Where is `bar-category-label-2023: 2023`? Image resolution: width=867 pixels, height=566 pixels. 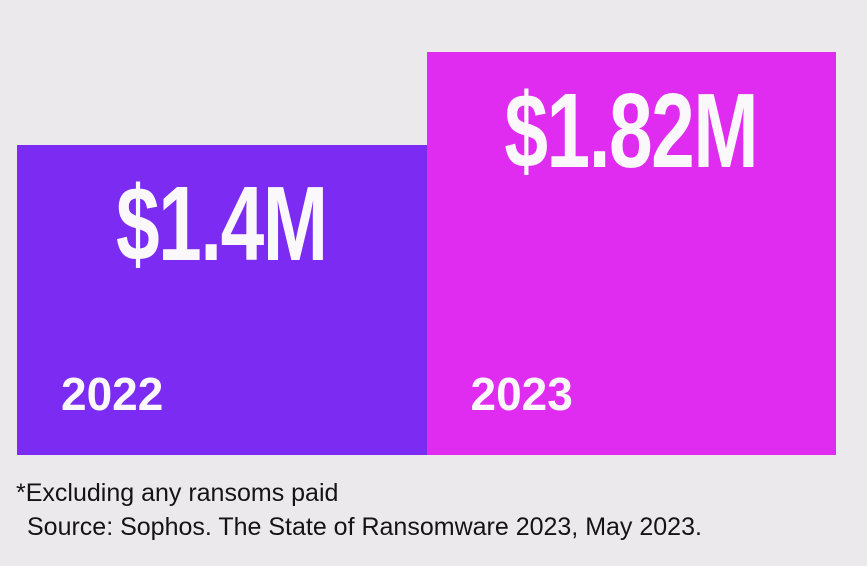 bar-category-label-2023: 2023 is located at coordinates (521, 394).